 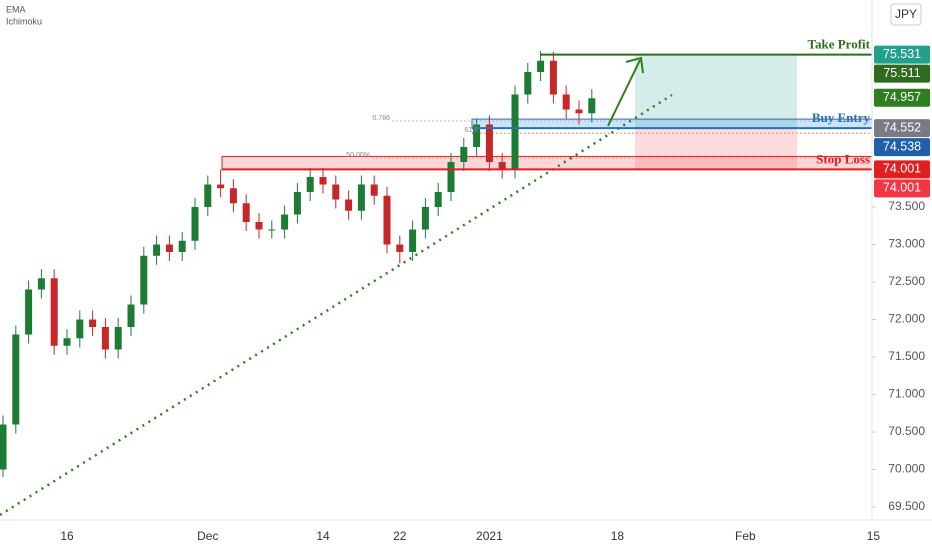 I want to click on y-tick-label: 70.000, so click(x=906, y=469).